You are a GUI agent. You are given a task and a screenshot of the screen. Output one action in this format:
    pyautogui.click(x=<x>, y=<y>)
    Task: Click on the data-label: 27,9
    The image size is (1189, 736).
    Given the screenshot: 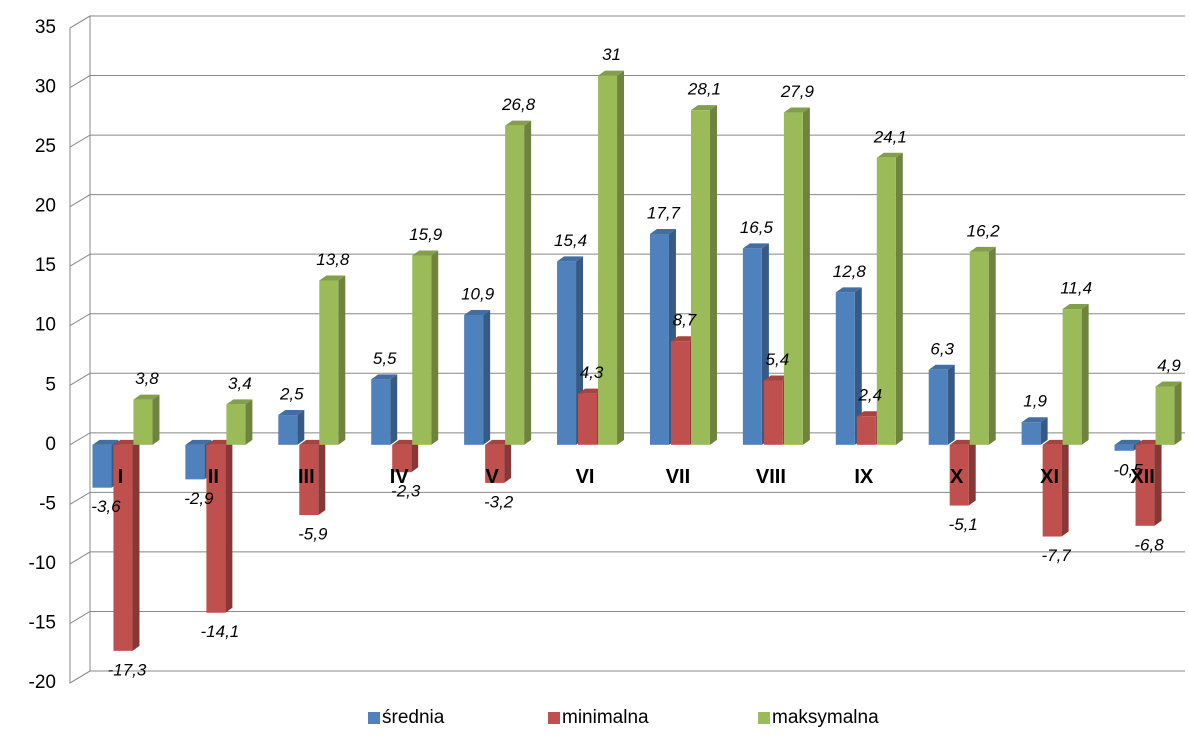 What is the action you would take?
    pyautogui.click(x=797, y=91)
    